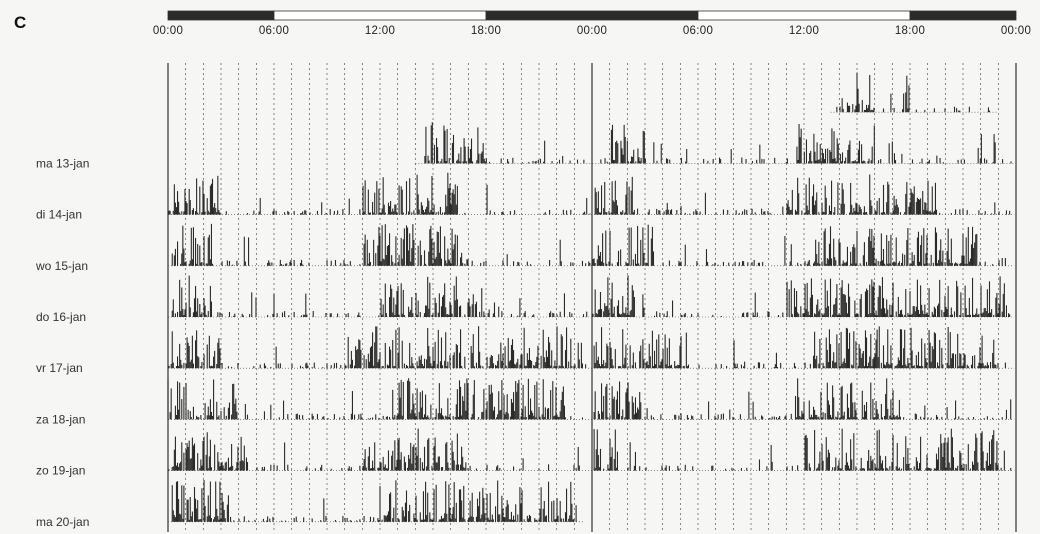 The image size is (1040, 534). Describe the element at coordinates (62, 163) in the screenshot. I see `row-label: ma 13-jan` at that location.